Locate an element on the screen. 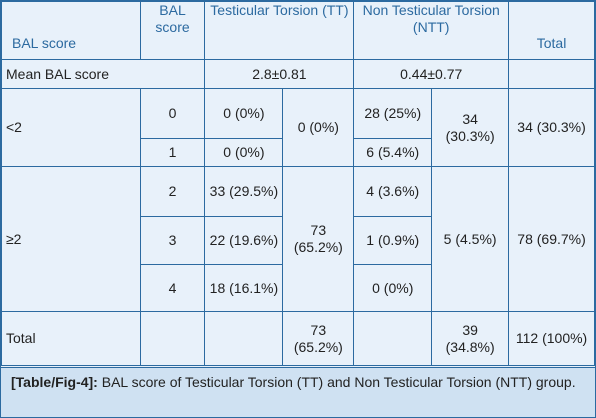  total-ntt: 39 (34.8%) is located at coordinates (470, 338).